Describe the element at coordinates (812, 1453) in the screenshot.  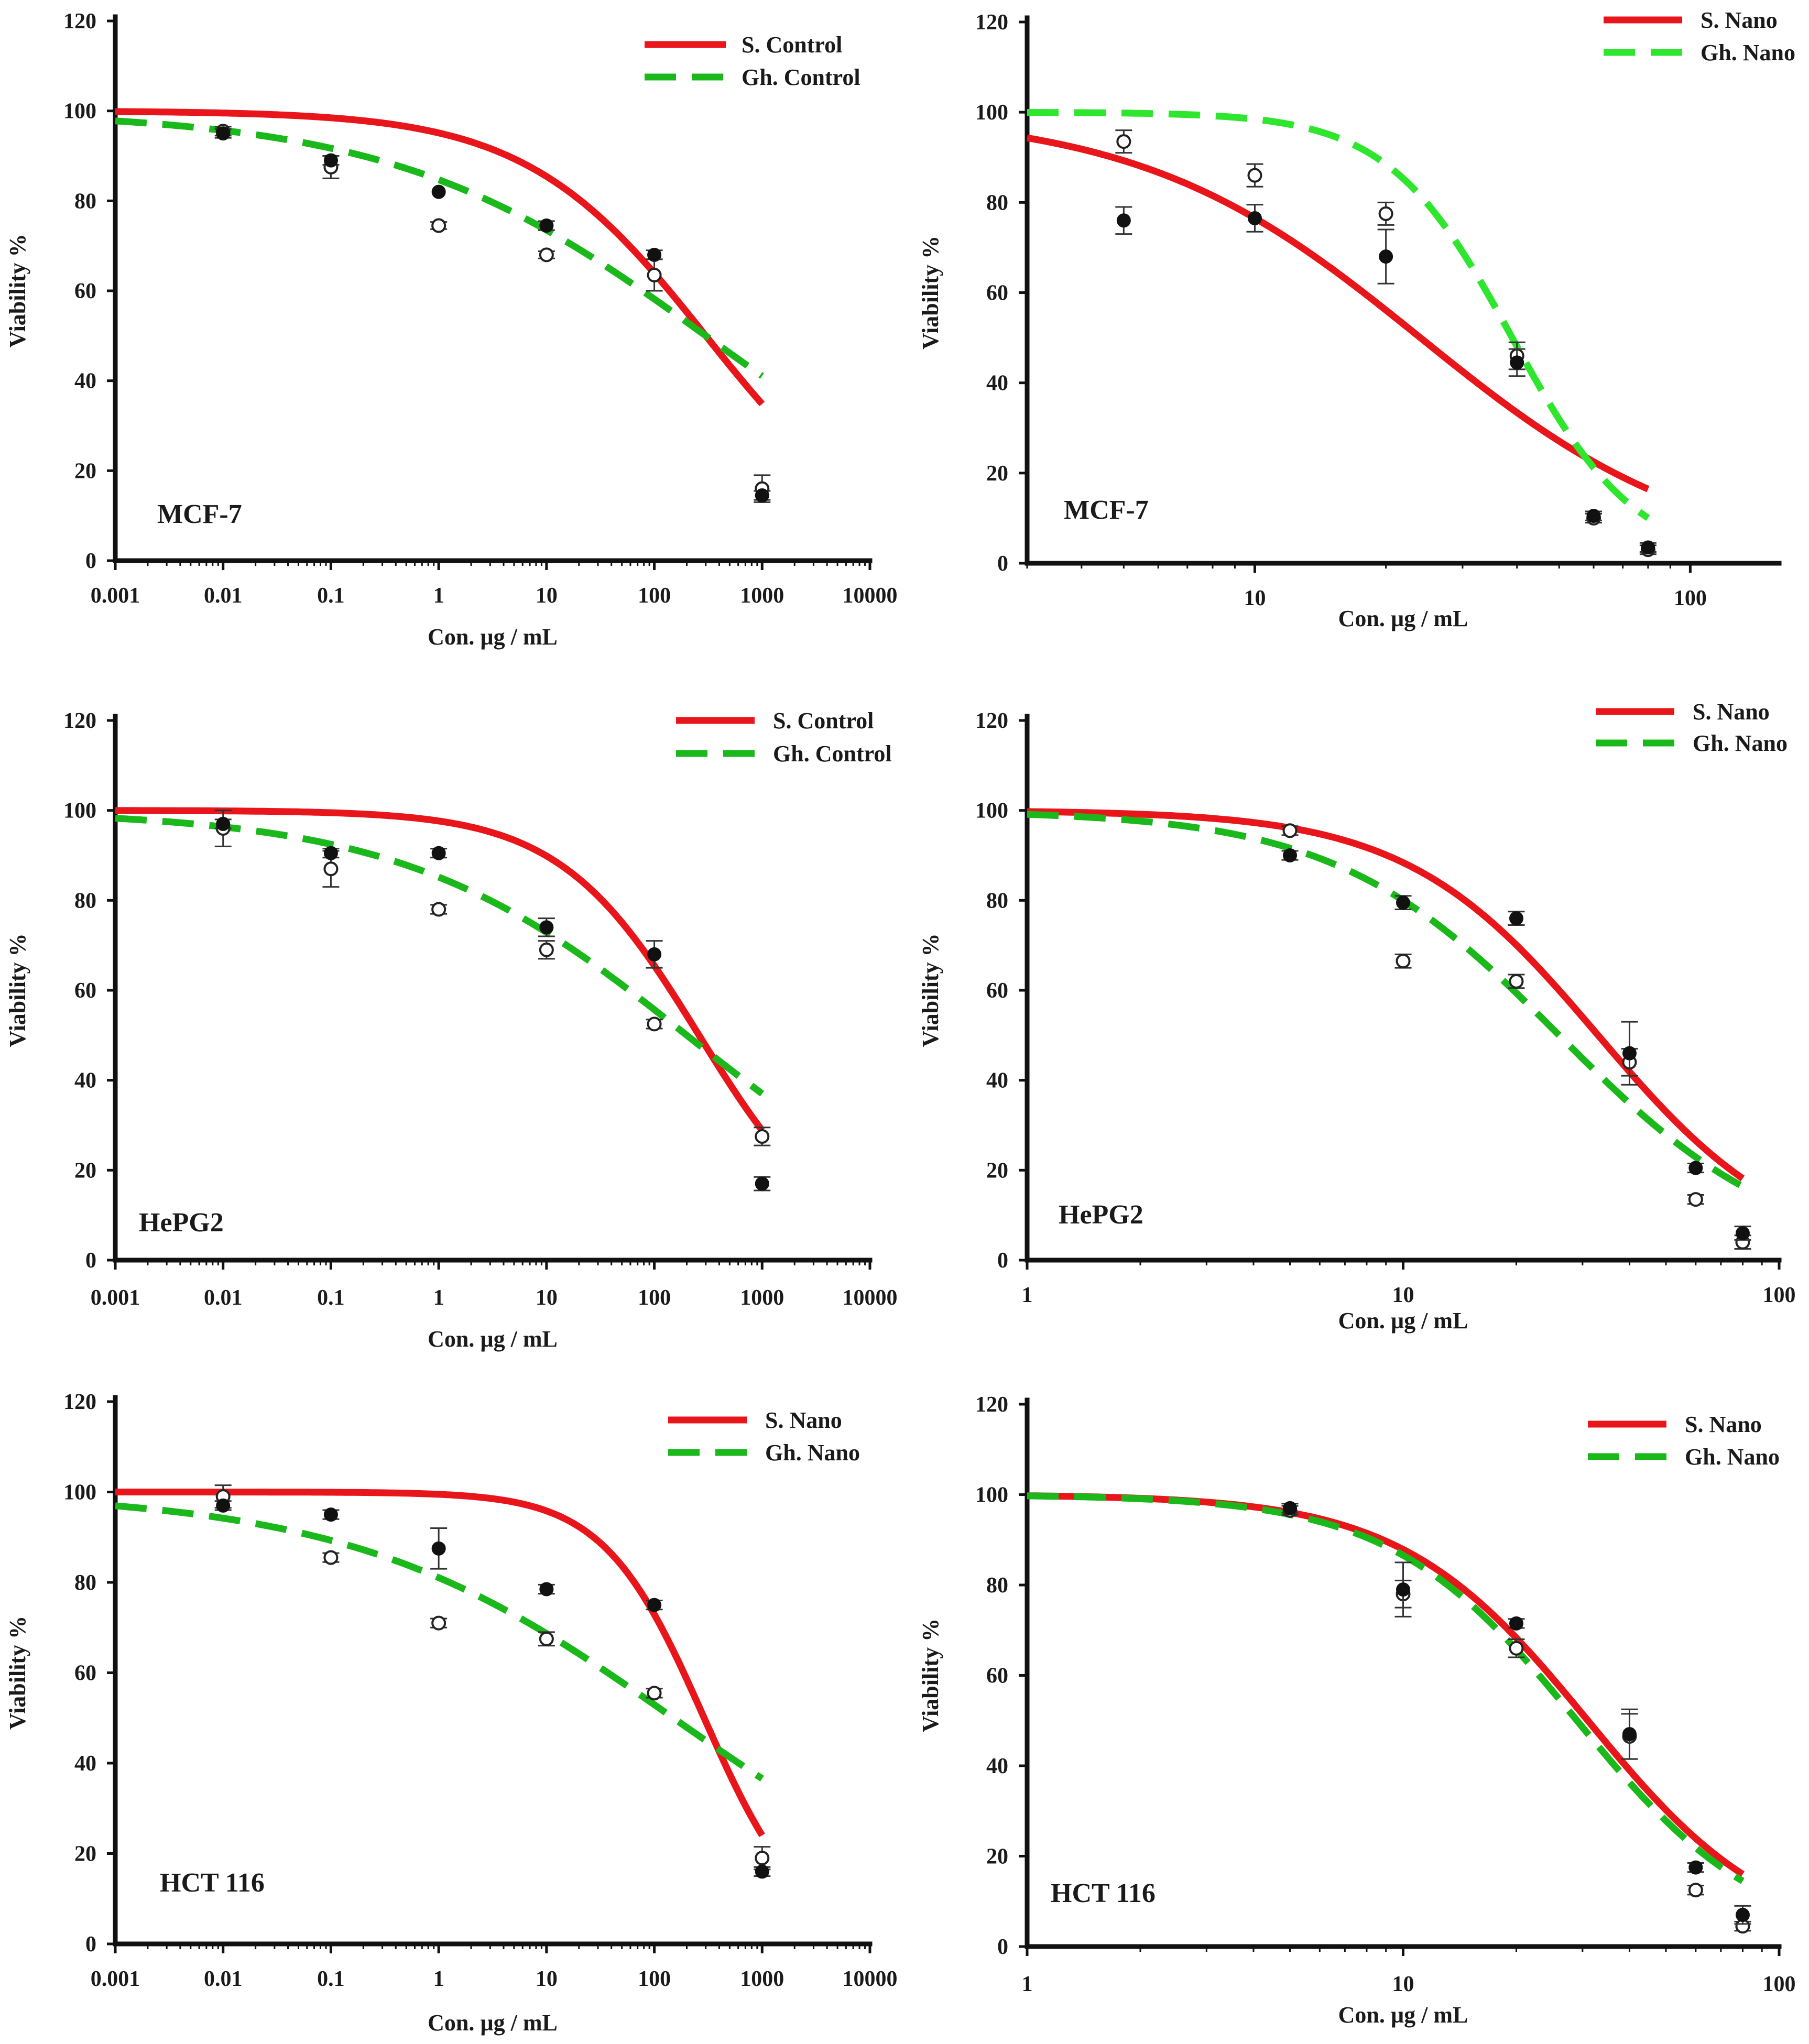
I see `legend-label: Gh. Nano` at that location.